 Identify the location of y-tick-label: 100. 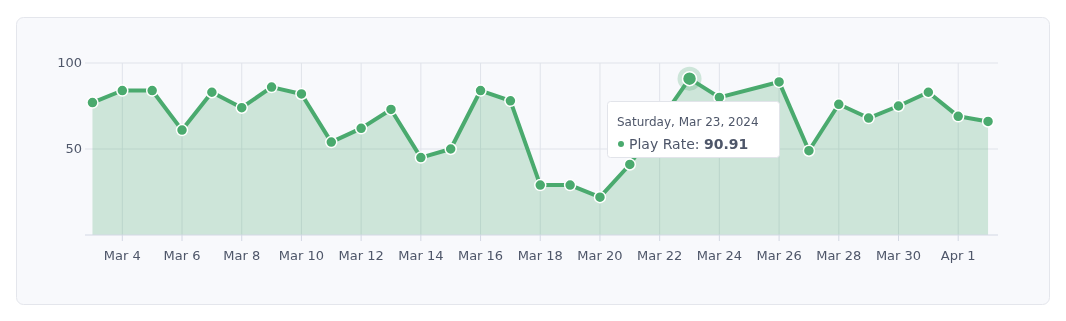
(69, 62).